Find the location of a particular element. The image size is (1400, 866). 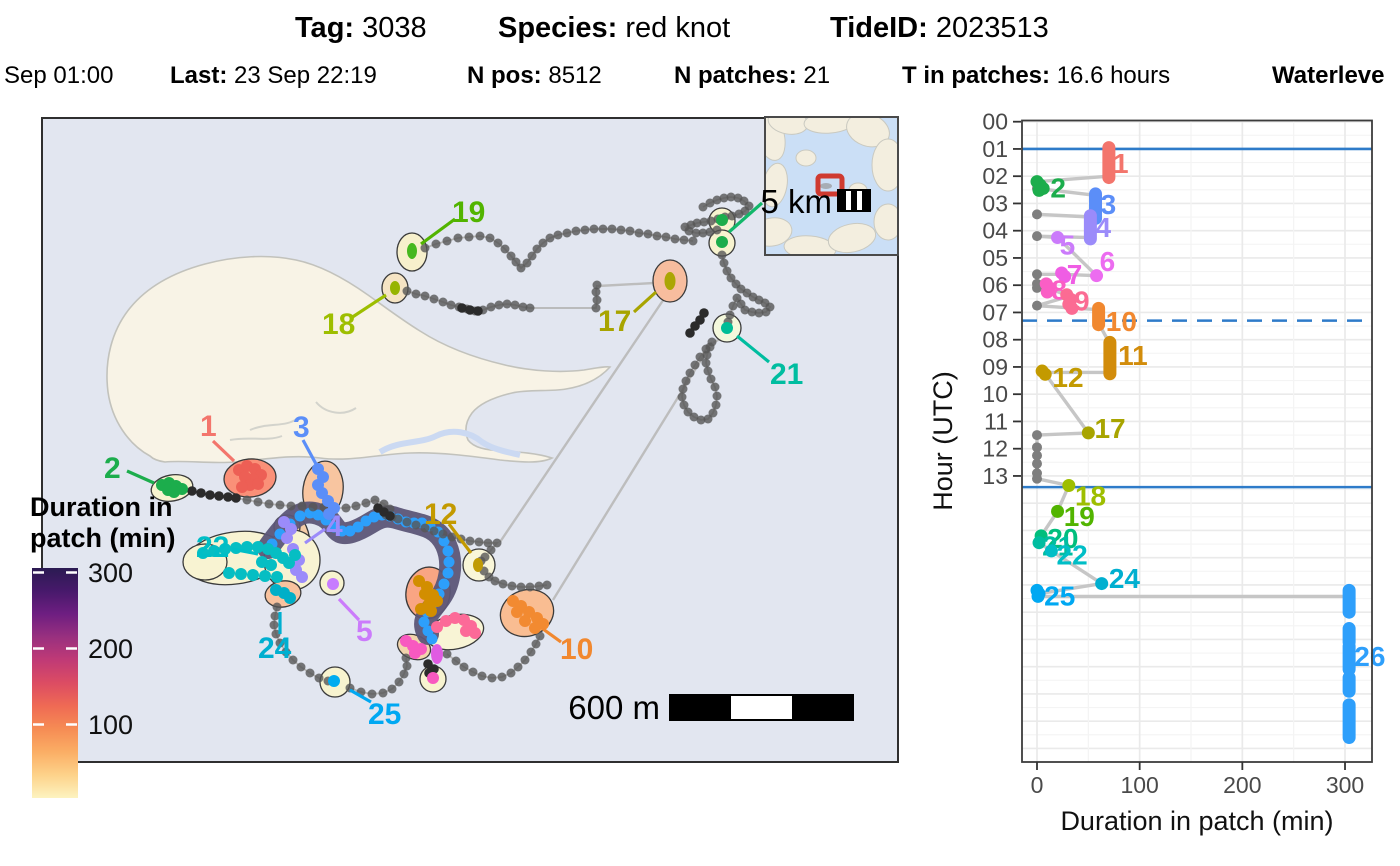

patch-label-1: 1 is located at coordinates (208, 426).